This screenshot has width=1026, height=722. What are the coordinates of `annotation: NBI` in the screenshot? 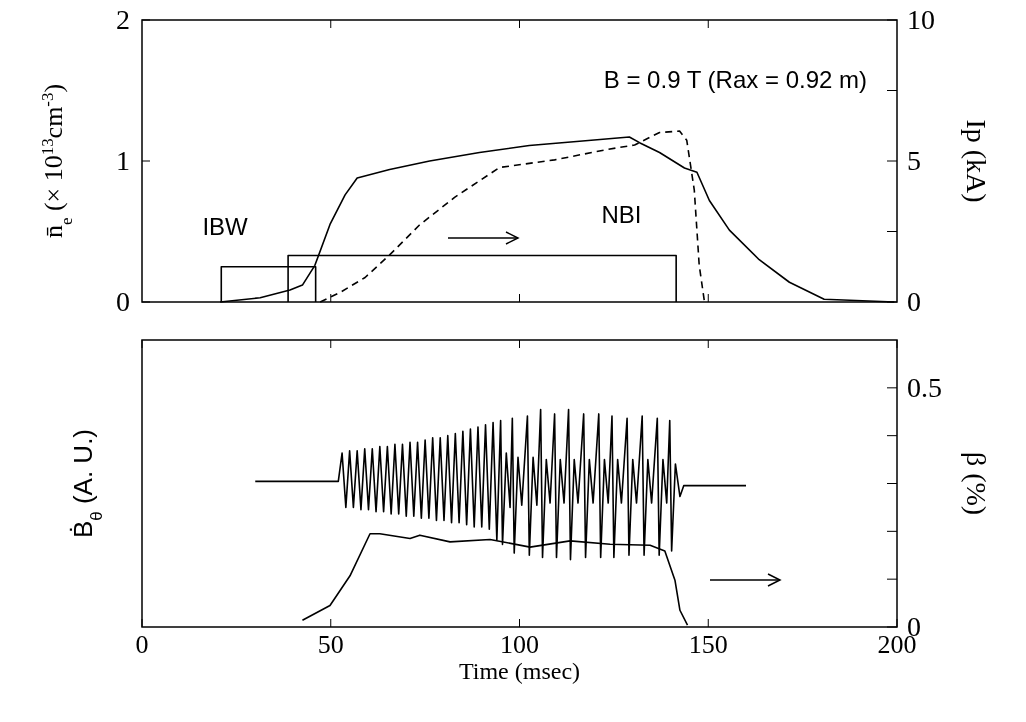 It's located at (621, 215).